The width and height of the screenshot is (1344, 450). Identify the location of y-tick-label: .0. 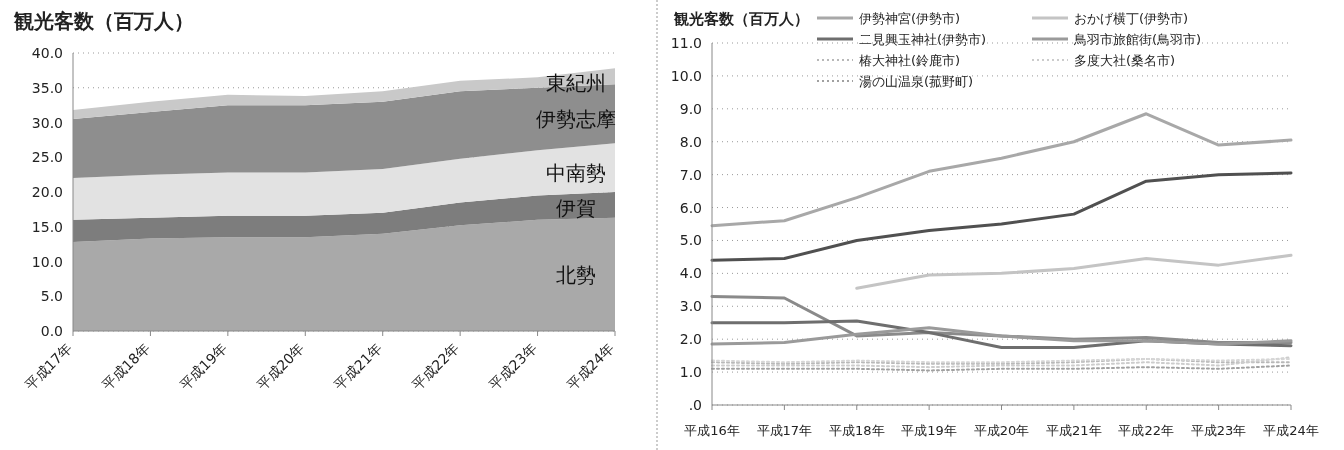
(695, 405).